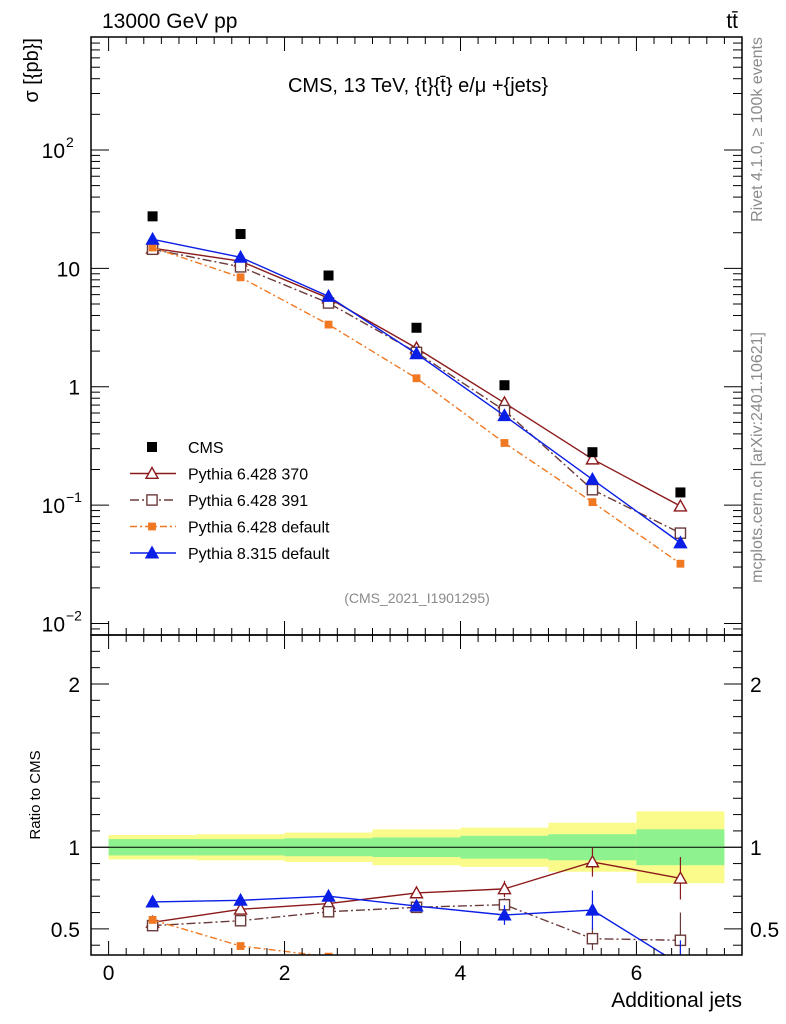  Describe the element at coordinates (248, 475) in the screenshot. I see `legend-label: Pythia 6.428 370` at that location.